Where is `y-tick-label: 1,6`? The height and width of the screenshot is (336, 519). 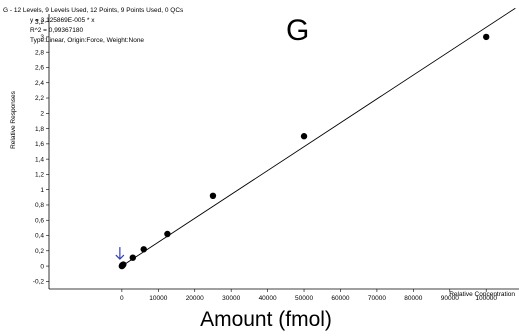
y-tick-label: 1,6 is located at coordinates (39, 144).